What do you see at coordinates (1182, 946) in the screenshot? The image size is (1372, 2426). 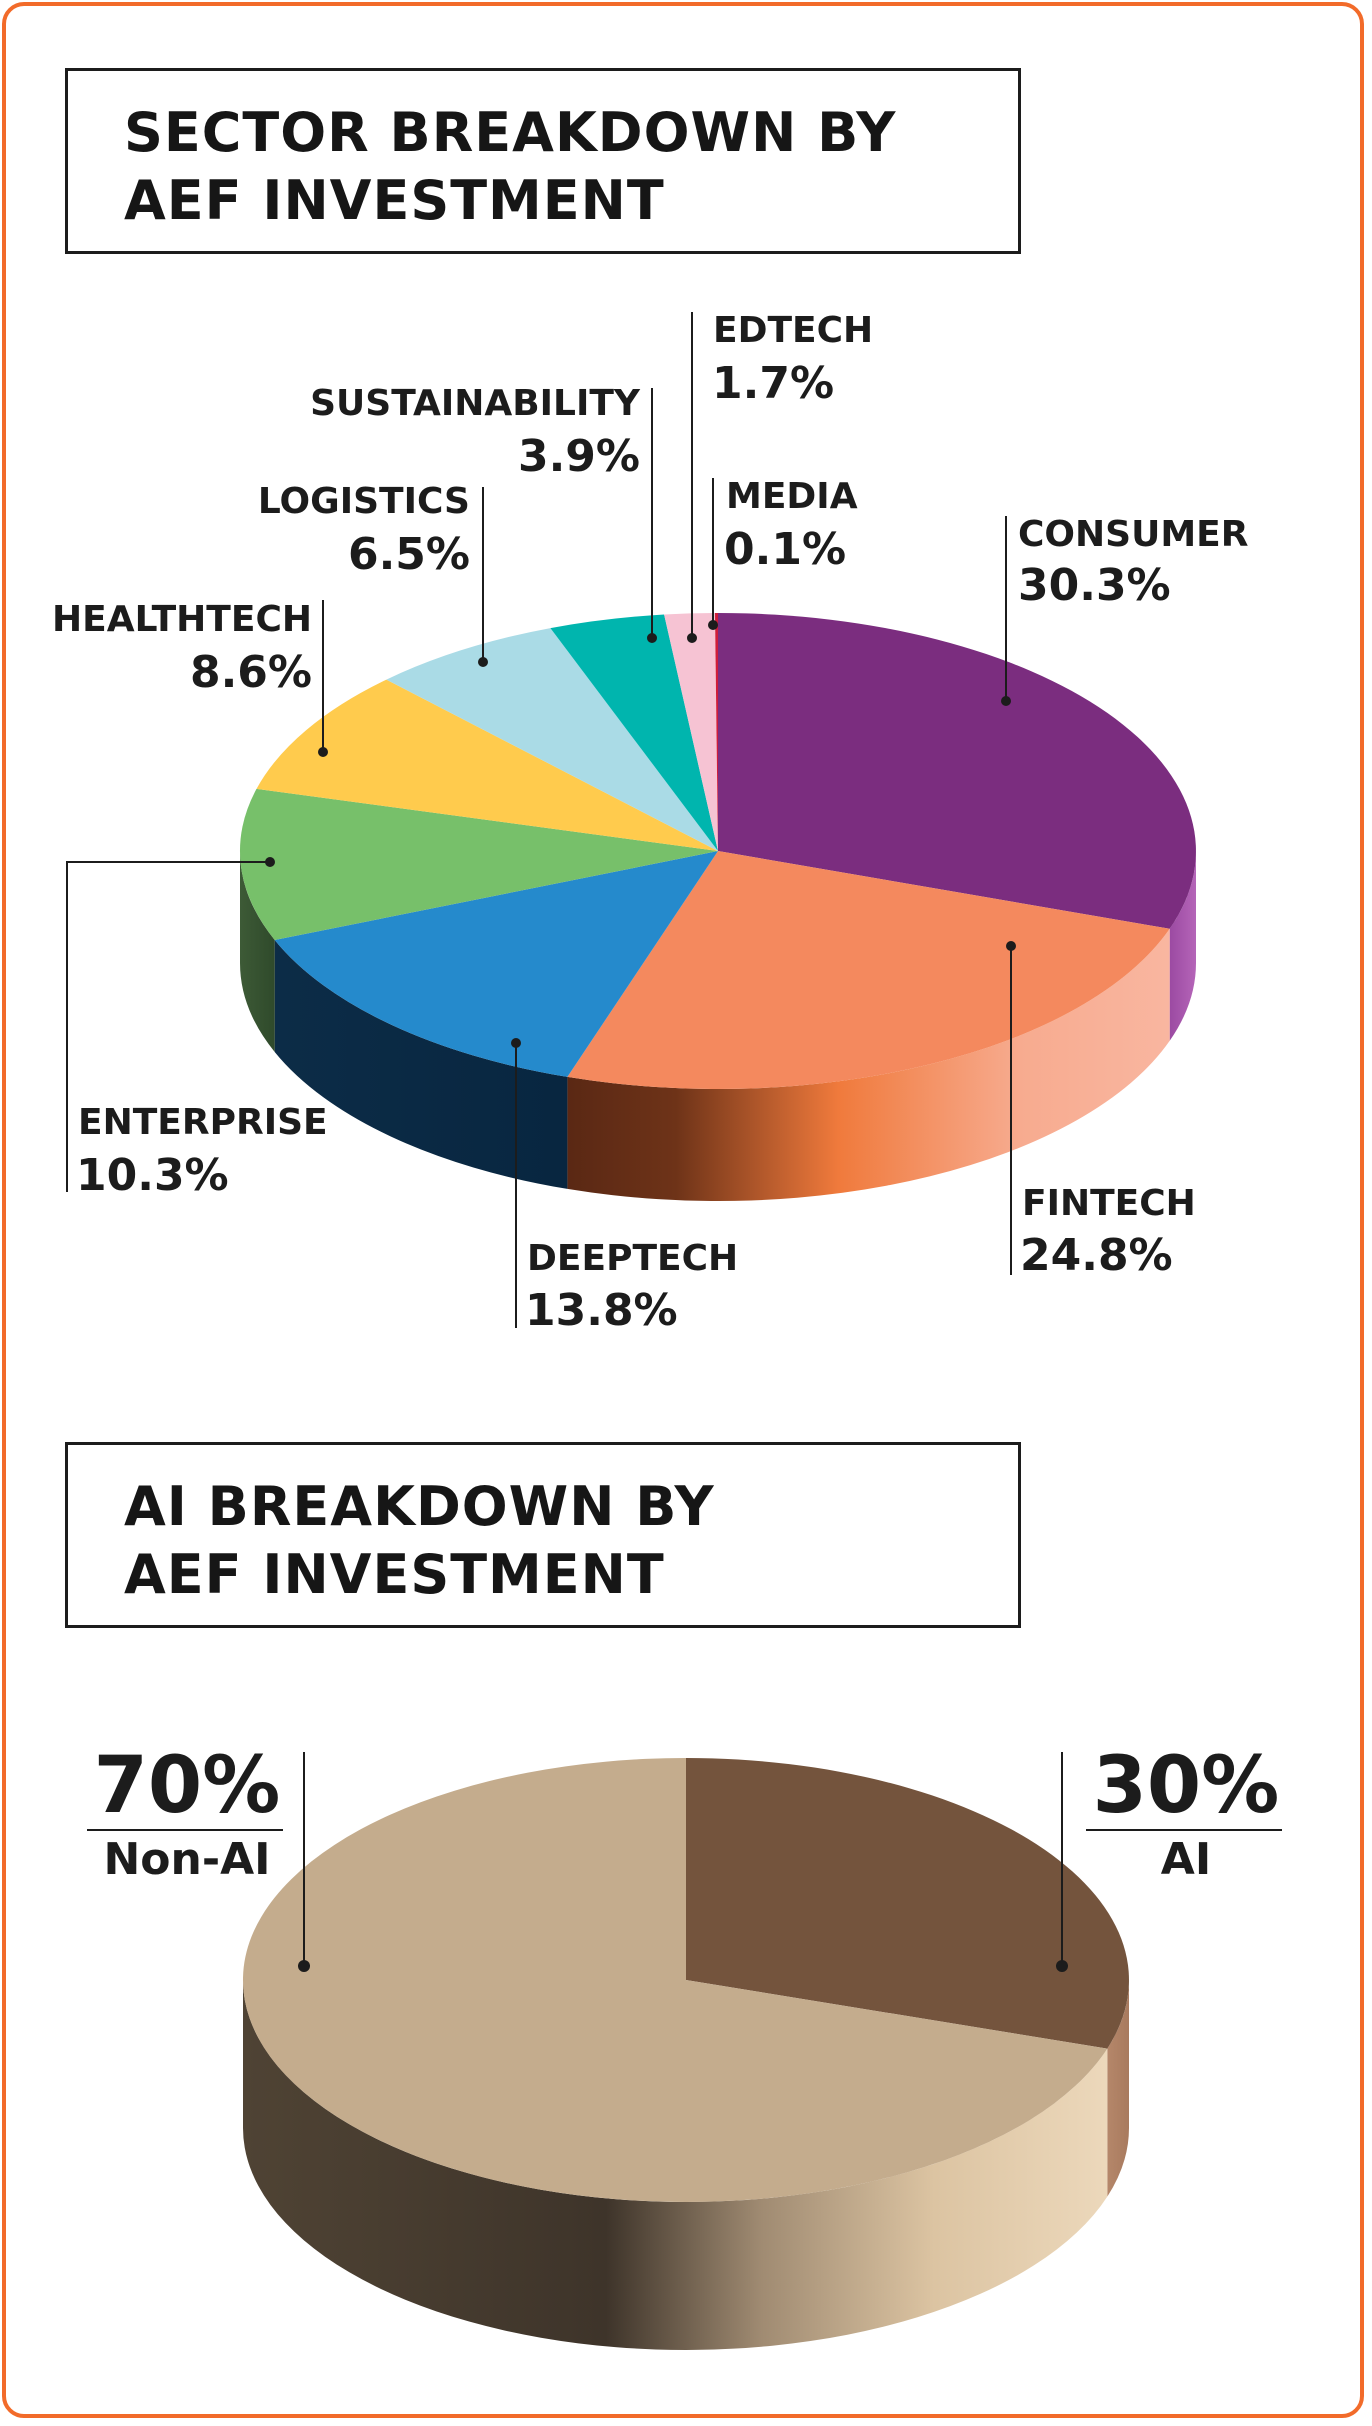 I see `pie-side-consumer` at bounding box center [1182, 946].